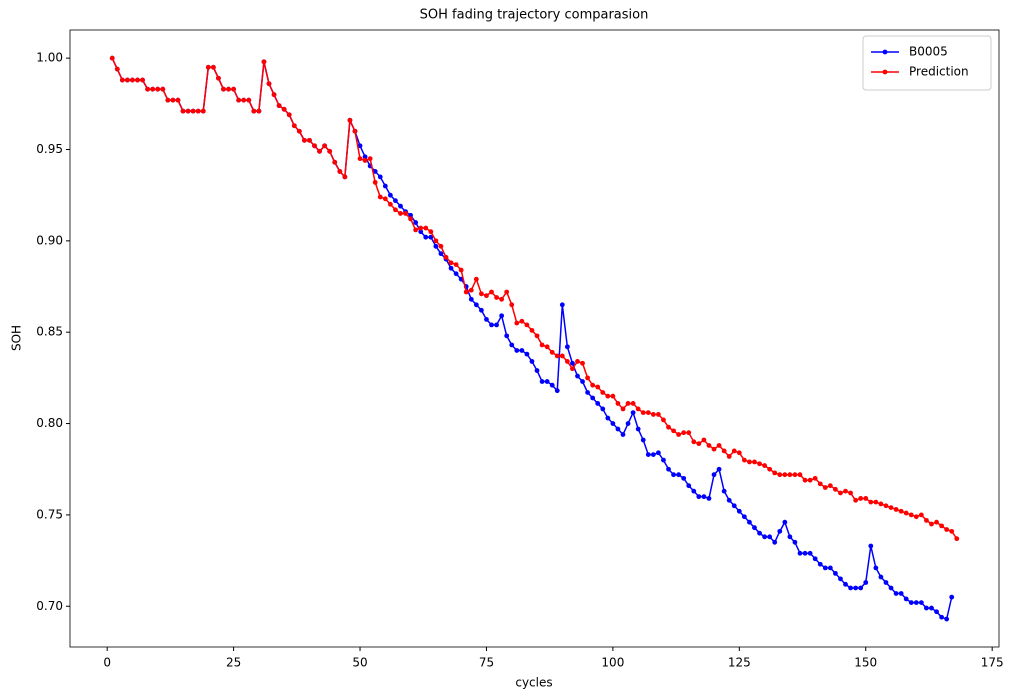  What do you see at coordinates (739, 663) in the screenshot?
I see `x-tick-label: 125` at bounding box center [739, 663].